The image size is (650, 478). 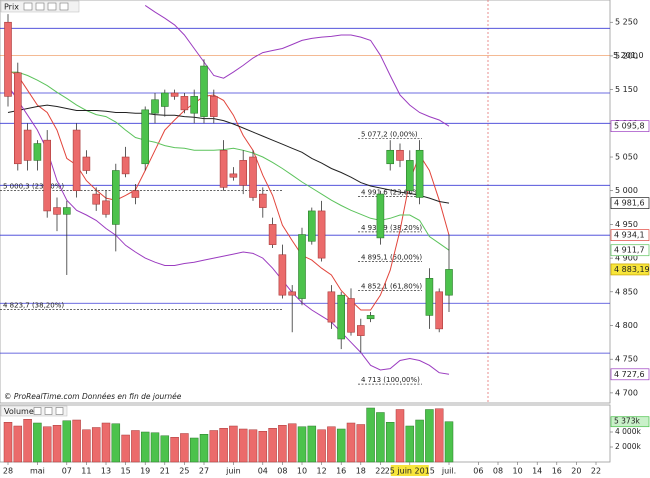 What do you see at coordinates (8, 471) in the screenshot?
I see `x-tick-label: 28` at bounding box center [8, 471].